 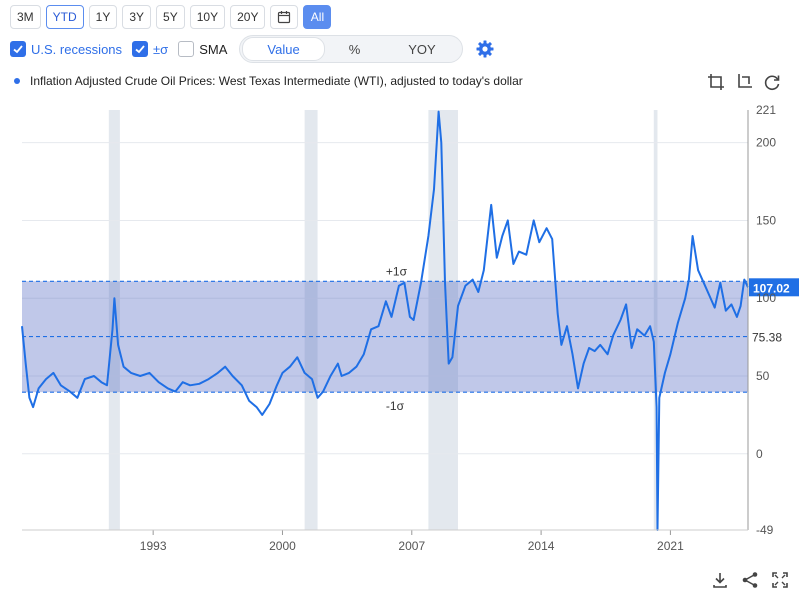 I want to click on chart-tools, so click(x=744, y=82).